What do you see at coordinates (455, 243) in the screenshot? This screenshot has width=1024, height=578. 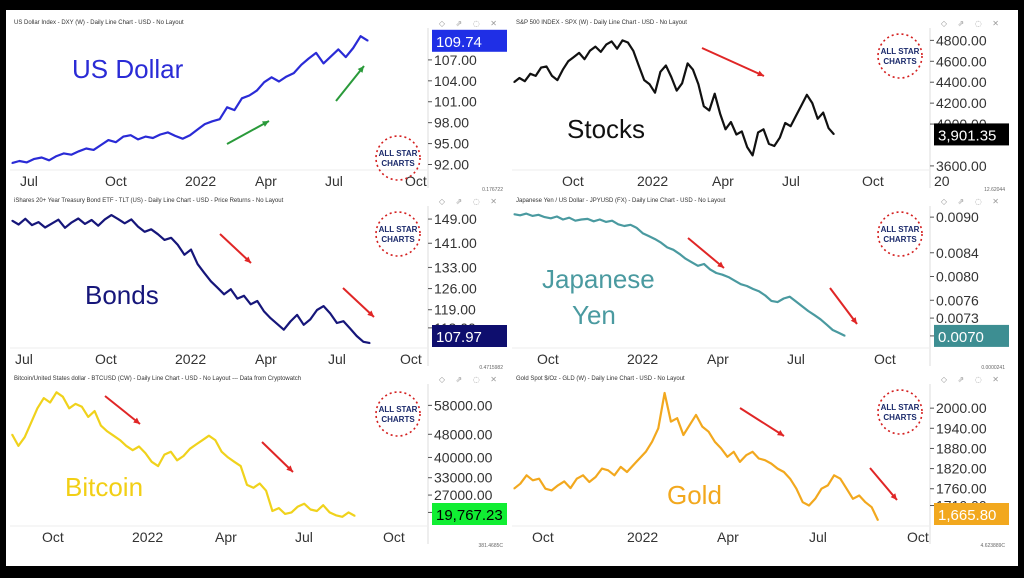 I see `y-tick-label: 141.00` at bounding box center [455, 243].